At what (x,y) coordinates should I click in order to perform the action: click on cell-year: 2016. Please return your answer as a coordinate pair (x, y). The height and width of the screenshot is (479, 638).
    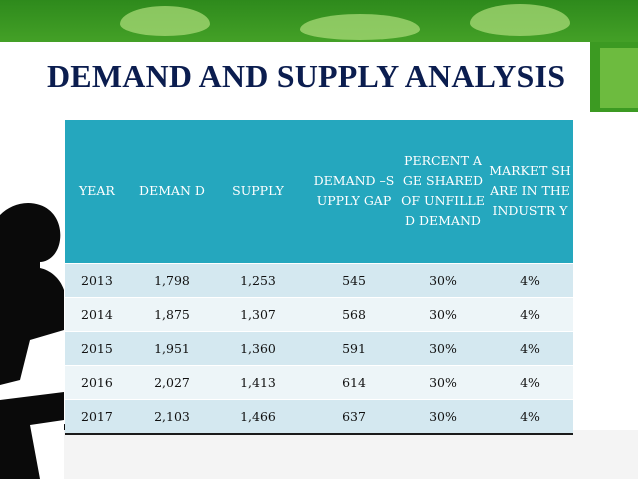
    Looking at the image, I should click on (101, 381).